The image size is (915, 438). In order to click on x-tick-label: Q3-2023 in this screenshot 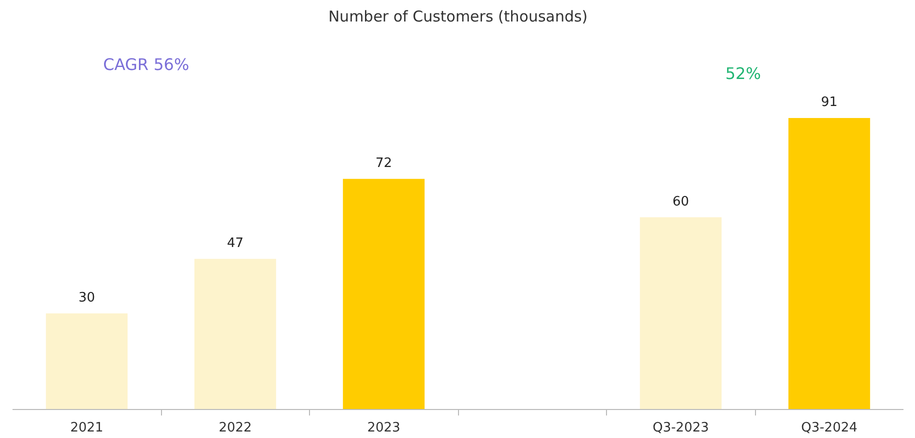, I will do `click(680, 428)`.